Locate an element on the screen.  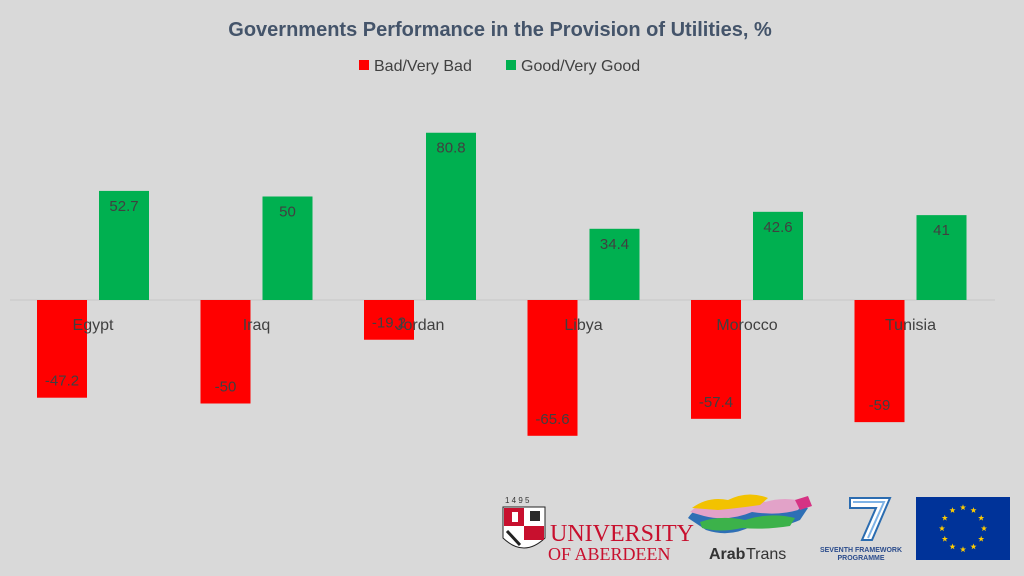
legend-swatch-good is located at coordinates (511, 65).